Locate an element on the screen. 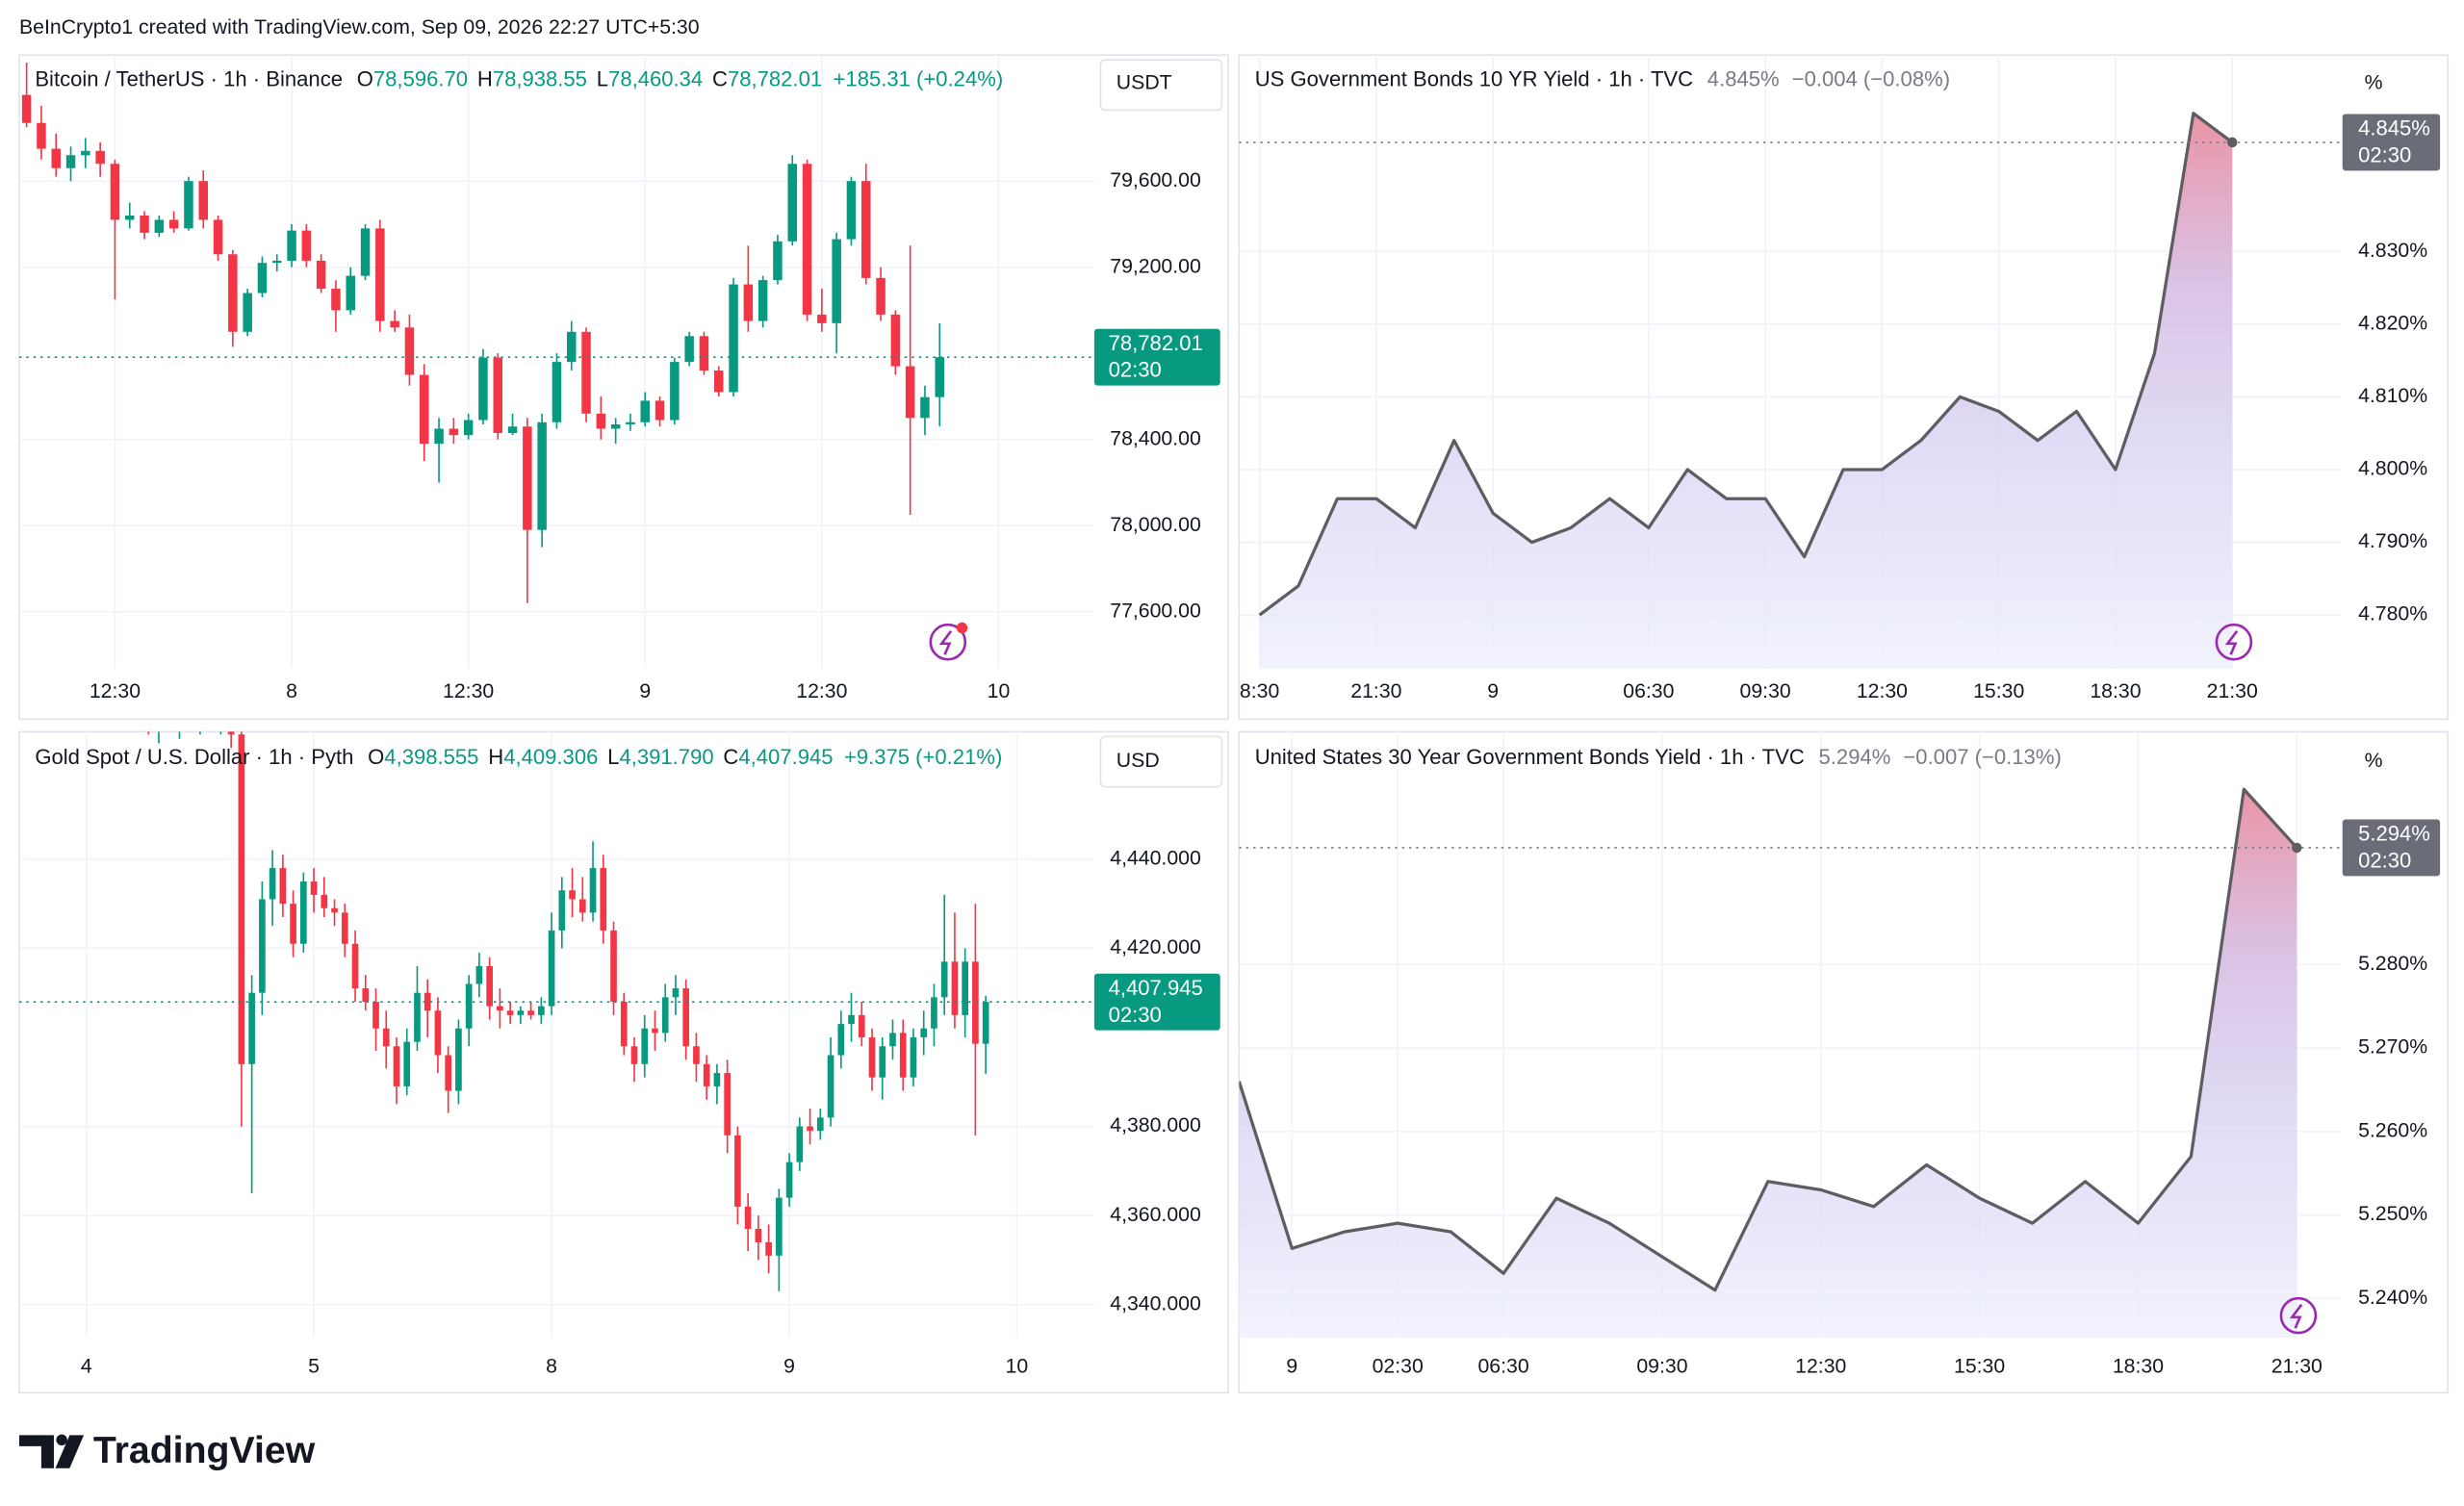 Image resolution: width=2464 pixels, height=1506 pixels. x-tick-label: 02:30 is located at coordinates (1398, 1366).